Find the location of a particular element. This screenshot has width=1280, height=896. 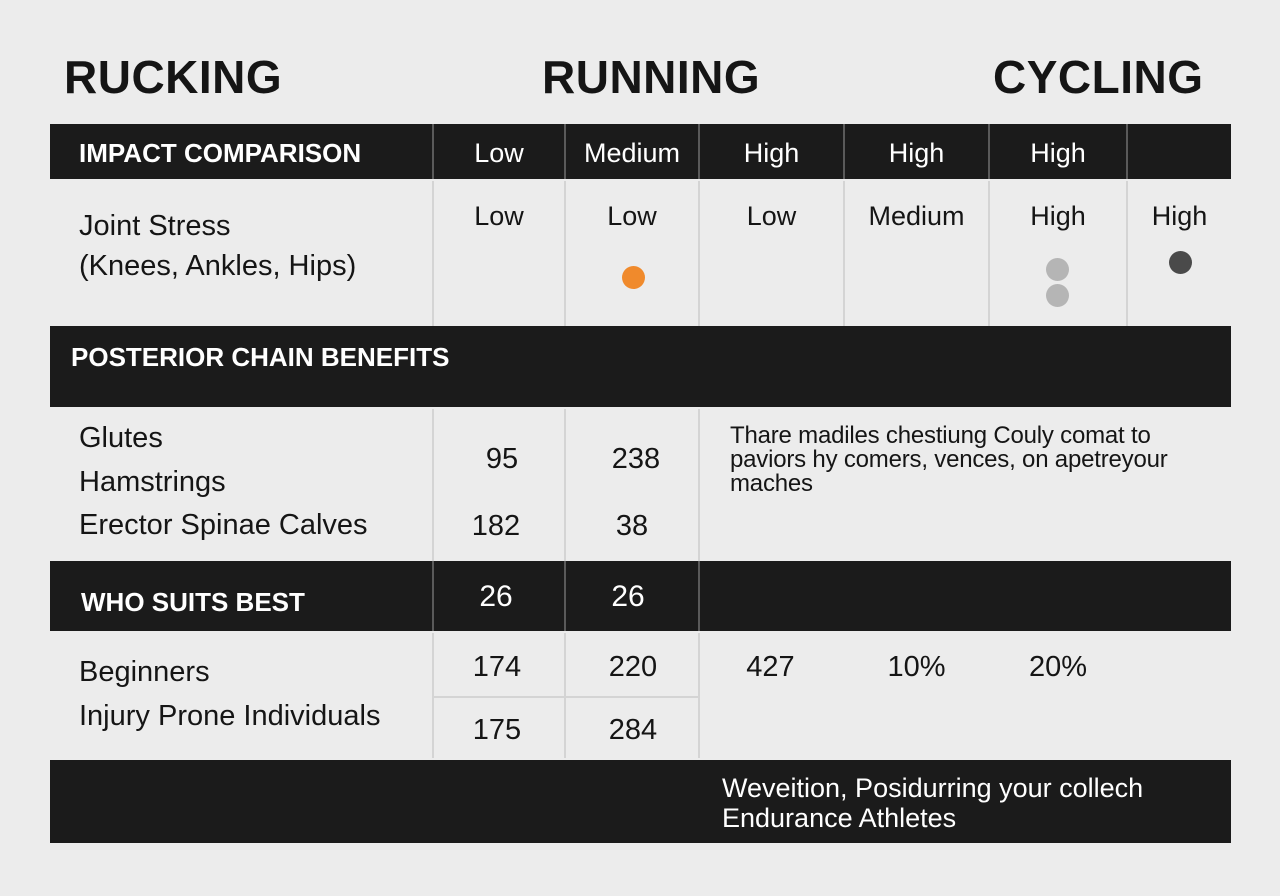

posterior-note-line-1: Thare madiles chestiung Couly comat to is located at coordinates (940, 435).